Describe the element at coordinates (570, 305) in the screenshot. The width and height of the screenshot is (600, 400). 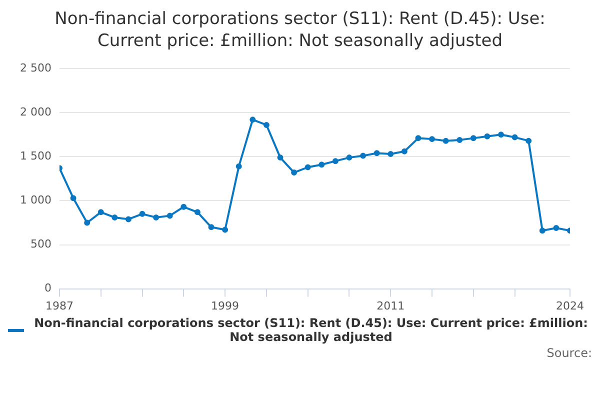
I see `x-tick-label: 2024` at that location.